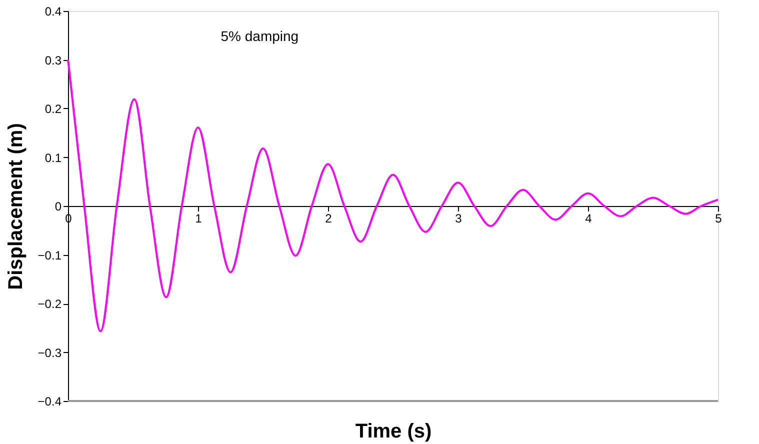  I want to click on x-tick-label: 1, so click(198, 219).